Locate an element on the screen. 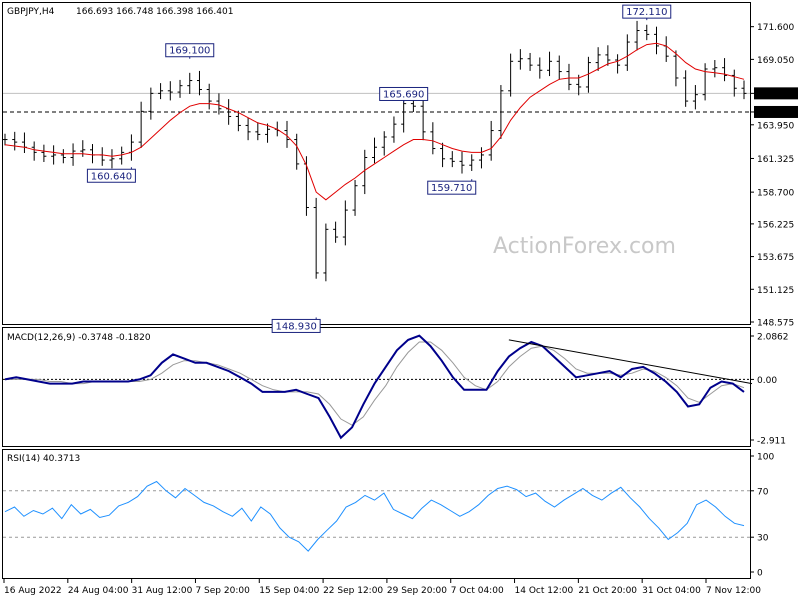 This screenshot has width=800, height=600. macd-axis-label: 0.00 is located at coordinates (767, 381).